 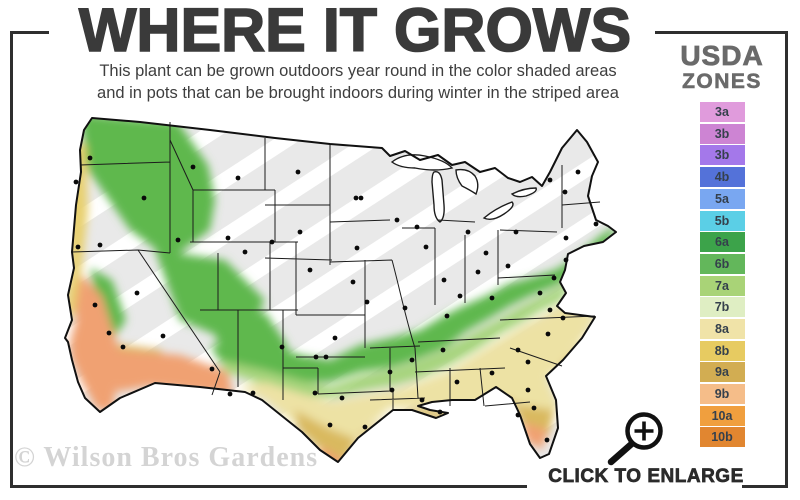 What do you see at coordinates (722, 415) in the screenshot?
I see `zone-chip-10a: 10a` at bounding box center [722, 415].